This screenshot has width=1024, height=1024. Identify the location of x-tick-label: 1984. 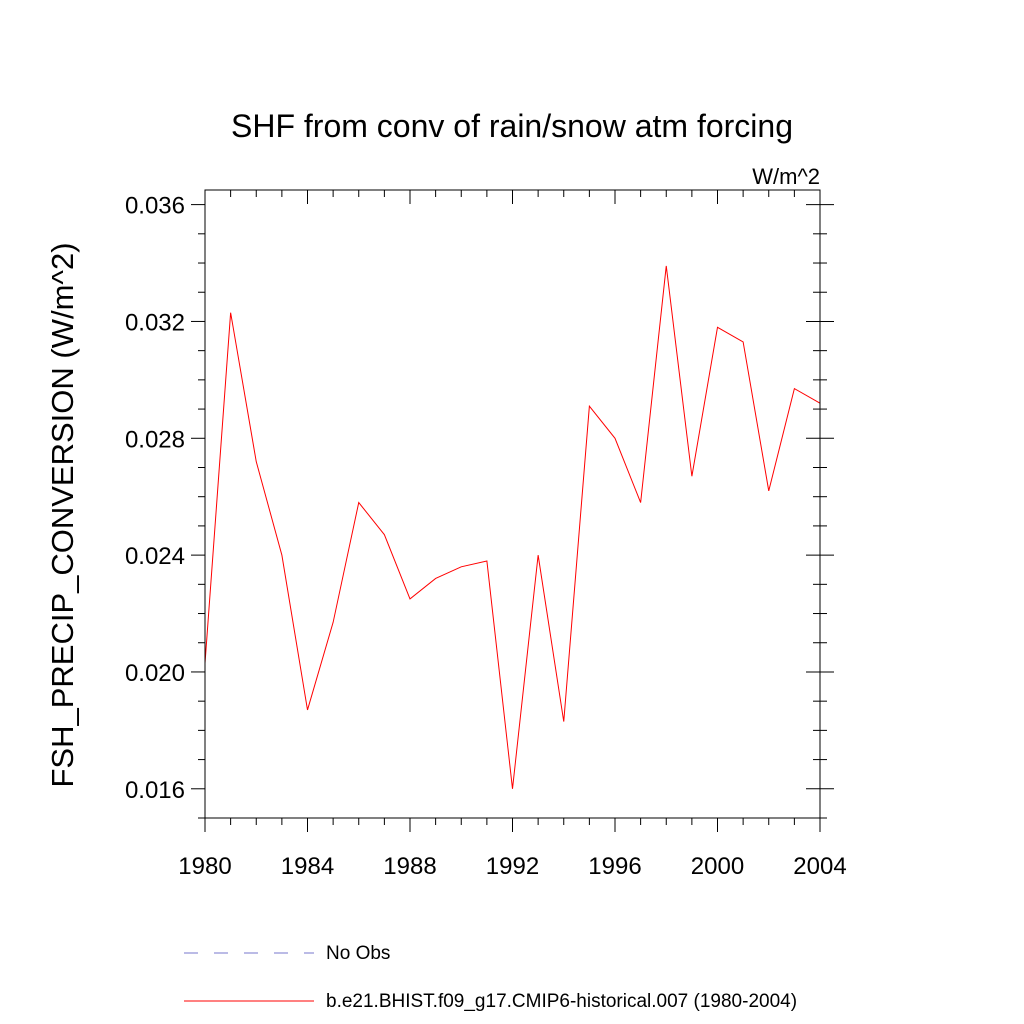
(307, 866).